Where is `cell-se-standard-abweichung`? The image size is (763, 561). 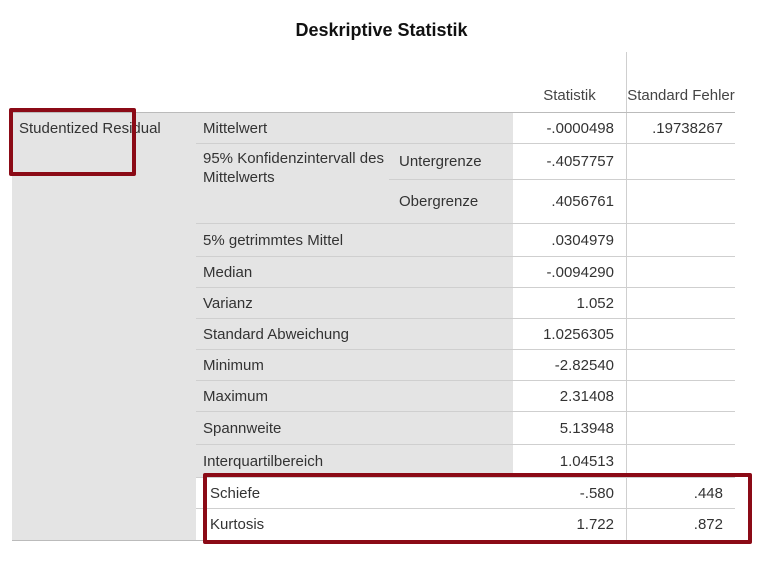 cell-se-standard-abweichung is located at coordinates (680, 333).